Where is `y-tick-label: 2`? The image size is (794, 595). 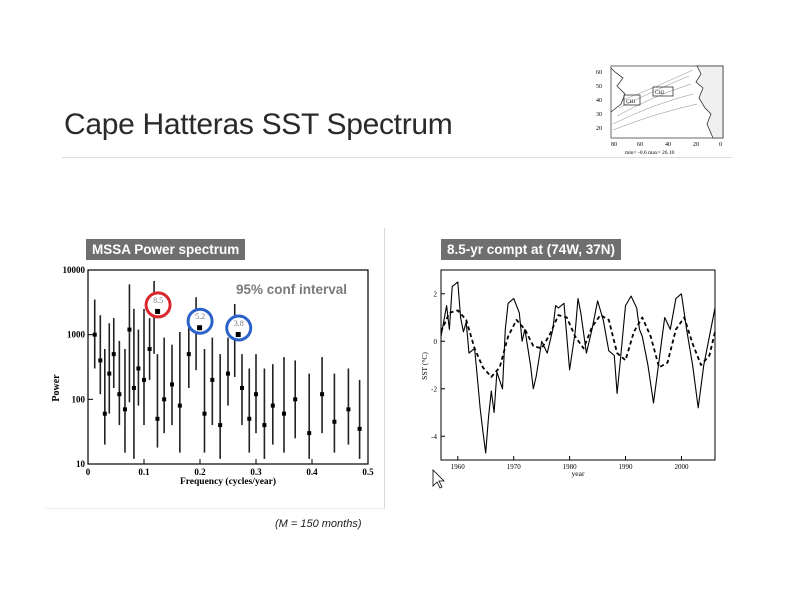
y-tick-label: 2 is located at coordinates (436, 294).